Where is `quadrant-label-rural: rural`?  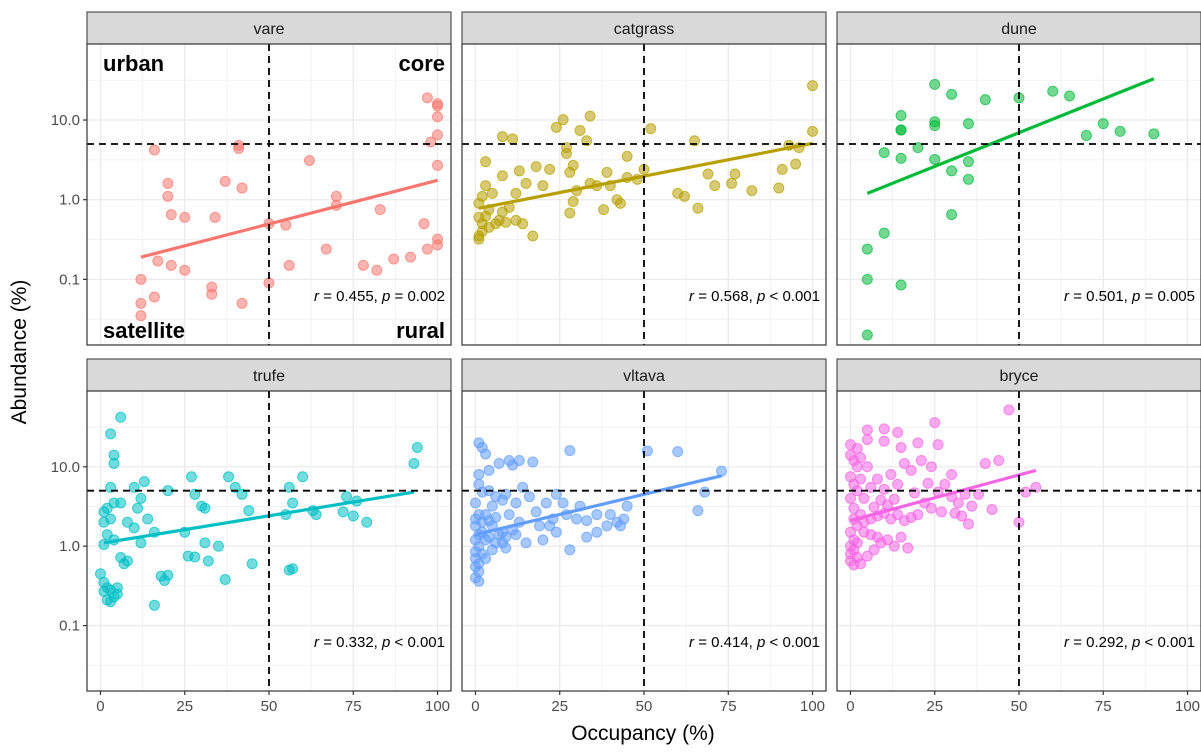 quadrant-label-rural: rural is located at coordinates (420, 330).